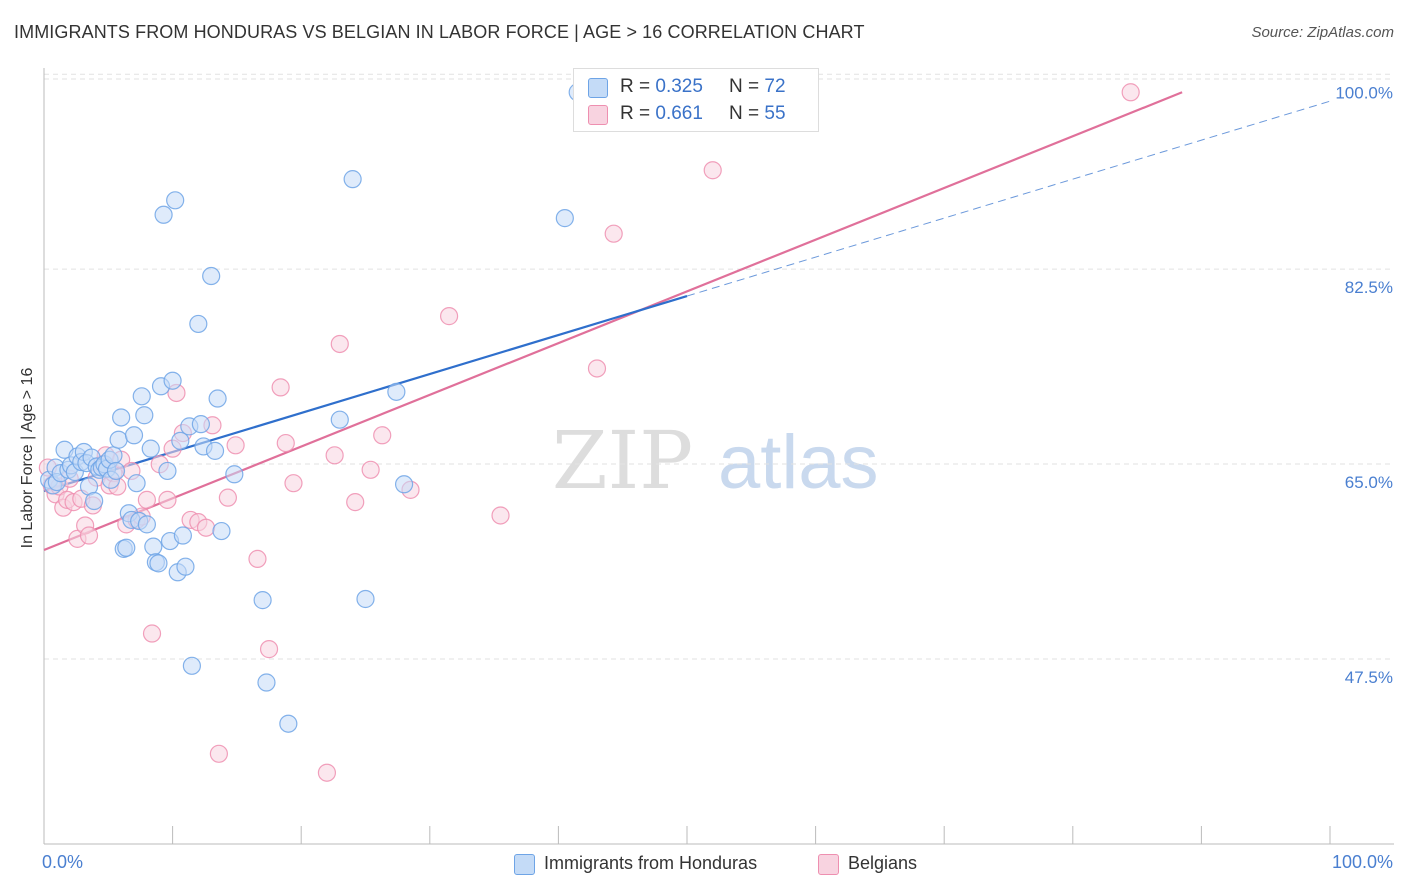 This screenshot has width=1406, height=892. What do you see at coordinates (1322, 32) in the screenshot?
I see `source-note: Source: ZipAtlas.com` at bounding box center [1322, 32].